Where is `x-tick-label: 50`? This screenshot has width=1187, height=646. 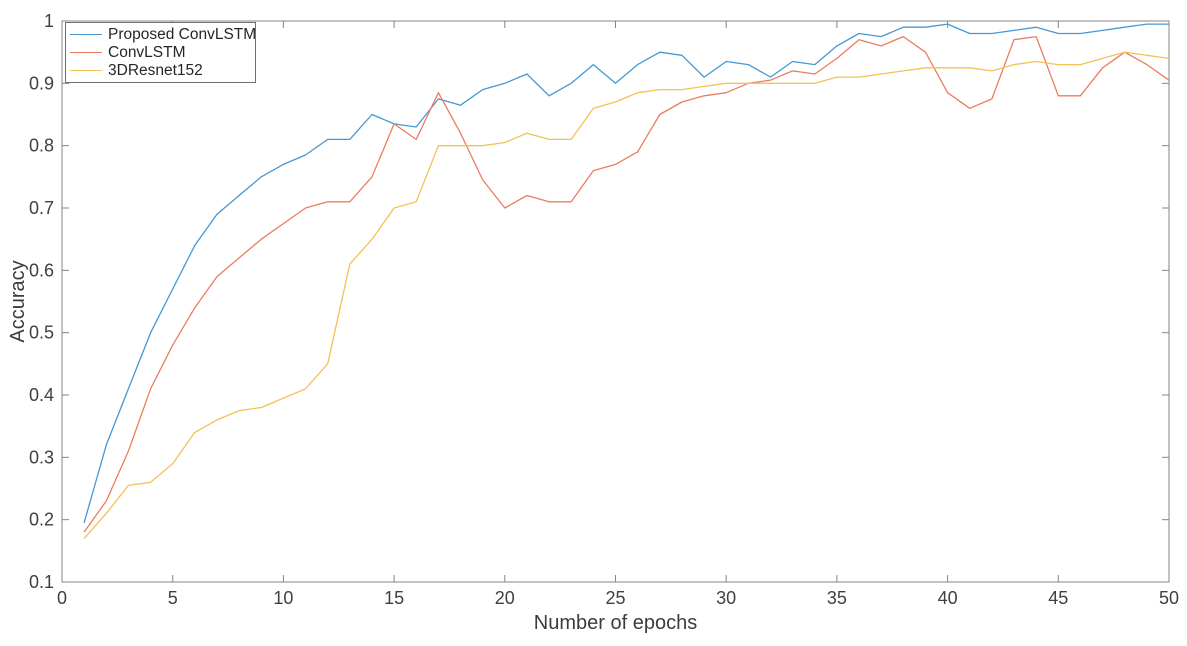
x-tick-label: 50 is located at coordinates (1169, 598).